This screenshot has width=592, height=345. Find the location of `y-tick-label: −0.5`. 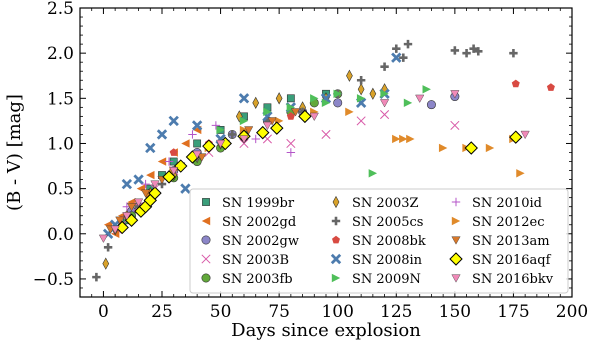

y-tick-label: −0.5 is located at coordinates (53, 280).